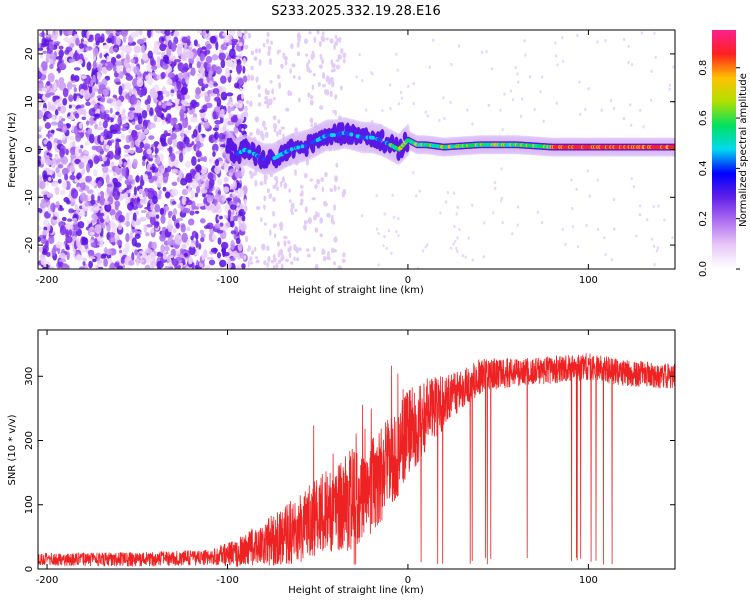  What do you see at coordinates (29, 197) in the screenshot?
I see `spectrogram-y-tick-label: -10` at bounding box center [29, 197].